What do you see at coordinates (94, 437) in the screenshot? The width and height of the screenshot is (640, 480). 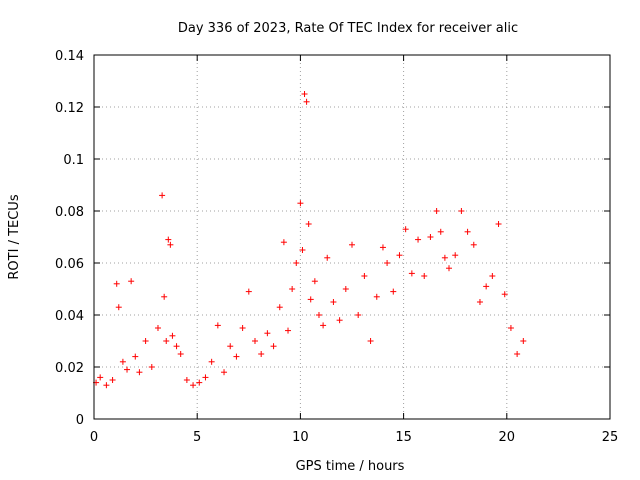 I see `x-tick-label: 0` at bounding box center [94, 437].